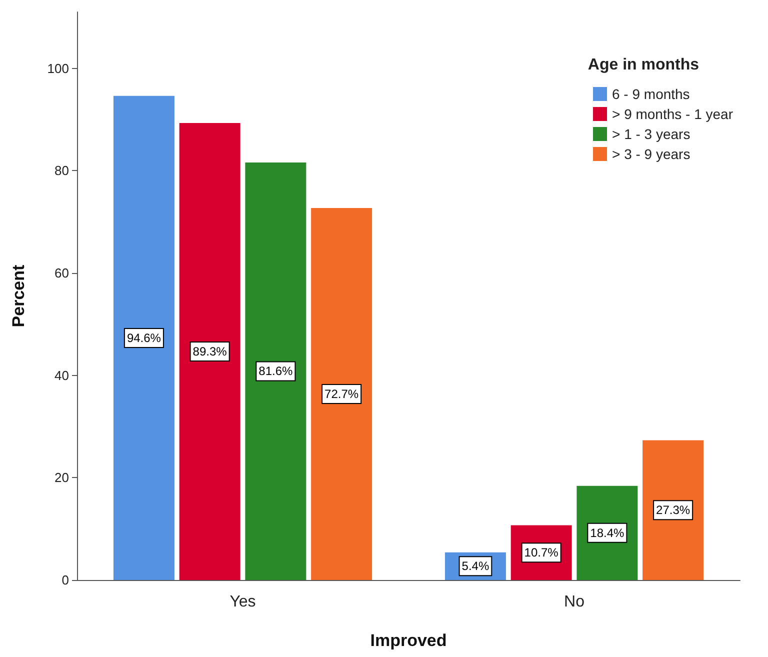  I want to click on y-tick-label: 60, so click(61, 272).